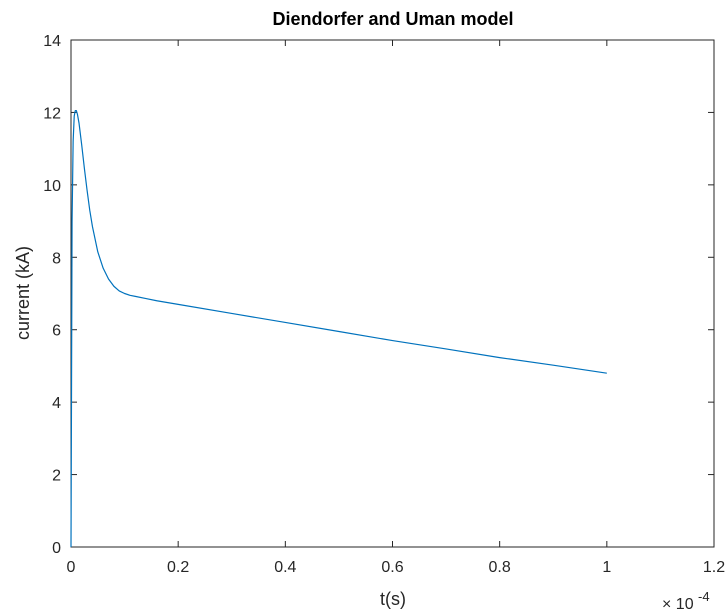 The width and height of the screenshot is (728, 613). I want to click on y-tick-label: 12, so click(52, 113).